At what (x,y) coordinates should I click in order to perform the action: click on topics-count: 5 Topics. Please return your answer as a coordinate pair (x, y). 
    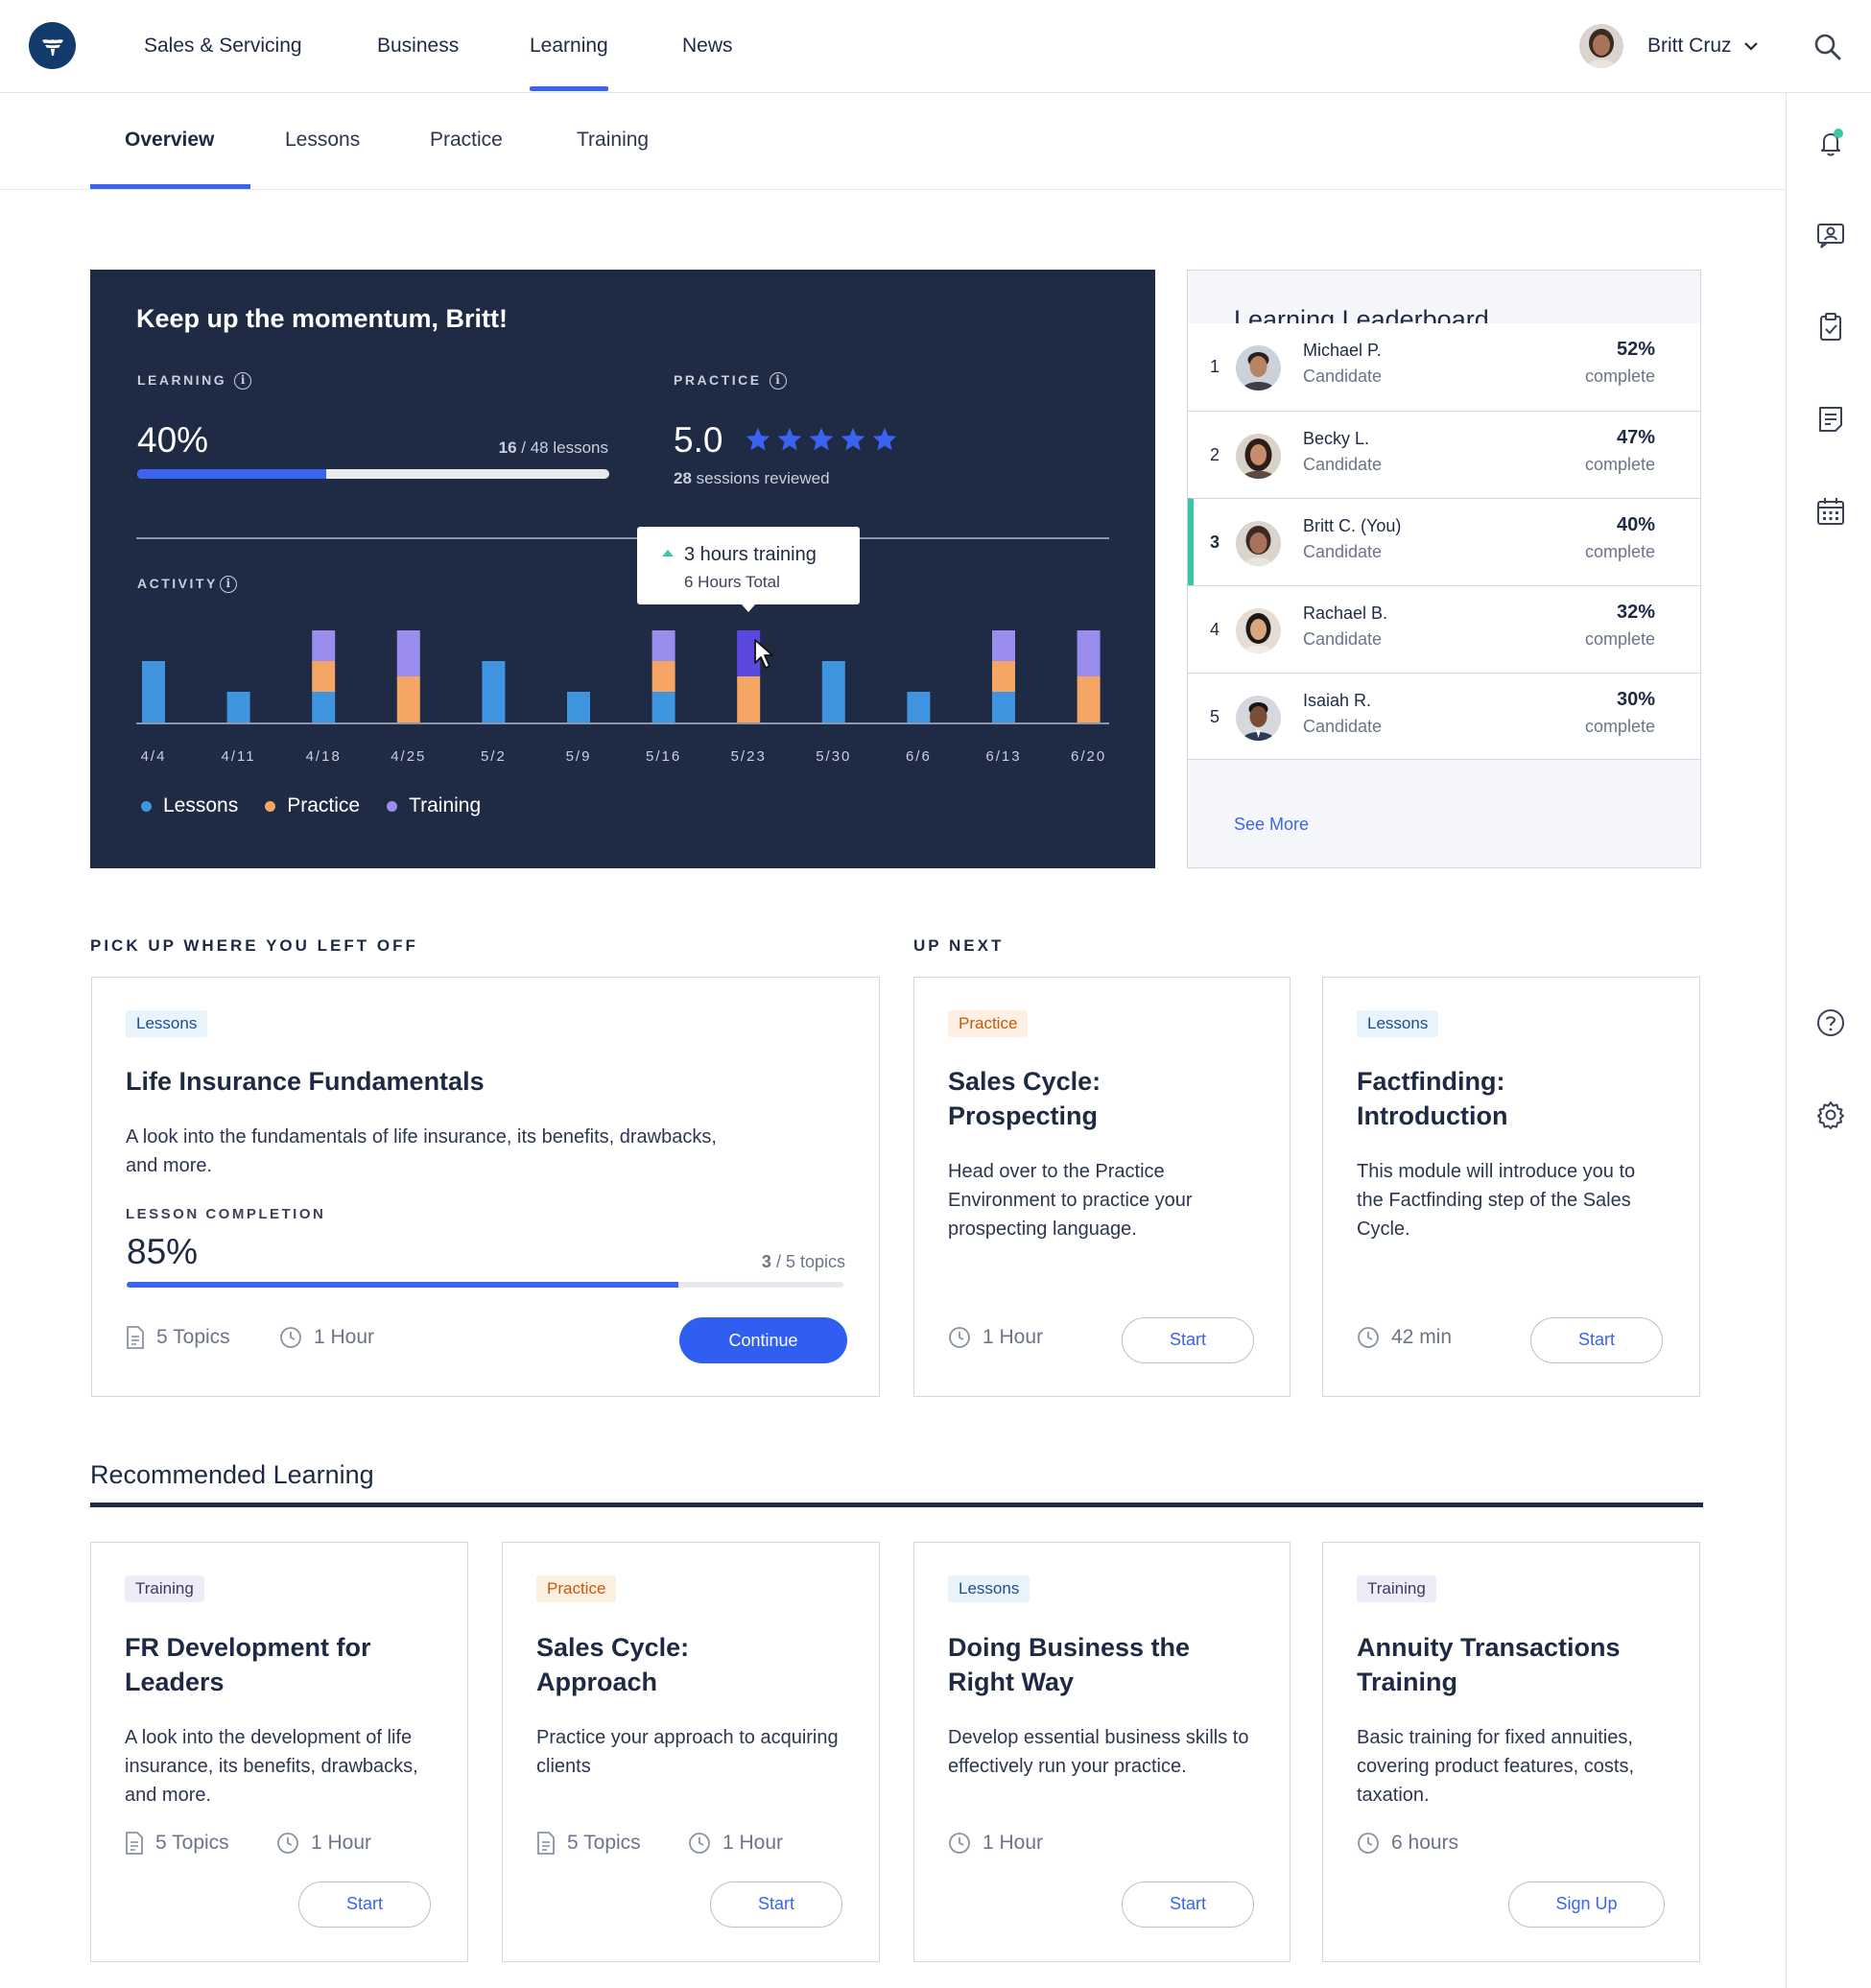
    Looking at the image, I should click on (192, 1843).